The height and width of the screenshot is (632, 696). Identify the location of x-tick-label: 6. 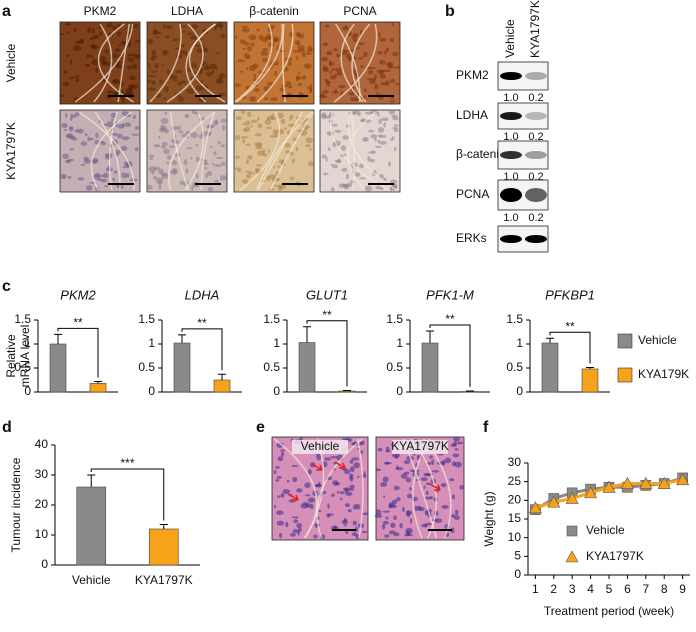
(627, 589).